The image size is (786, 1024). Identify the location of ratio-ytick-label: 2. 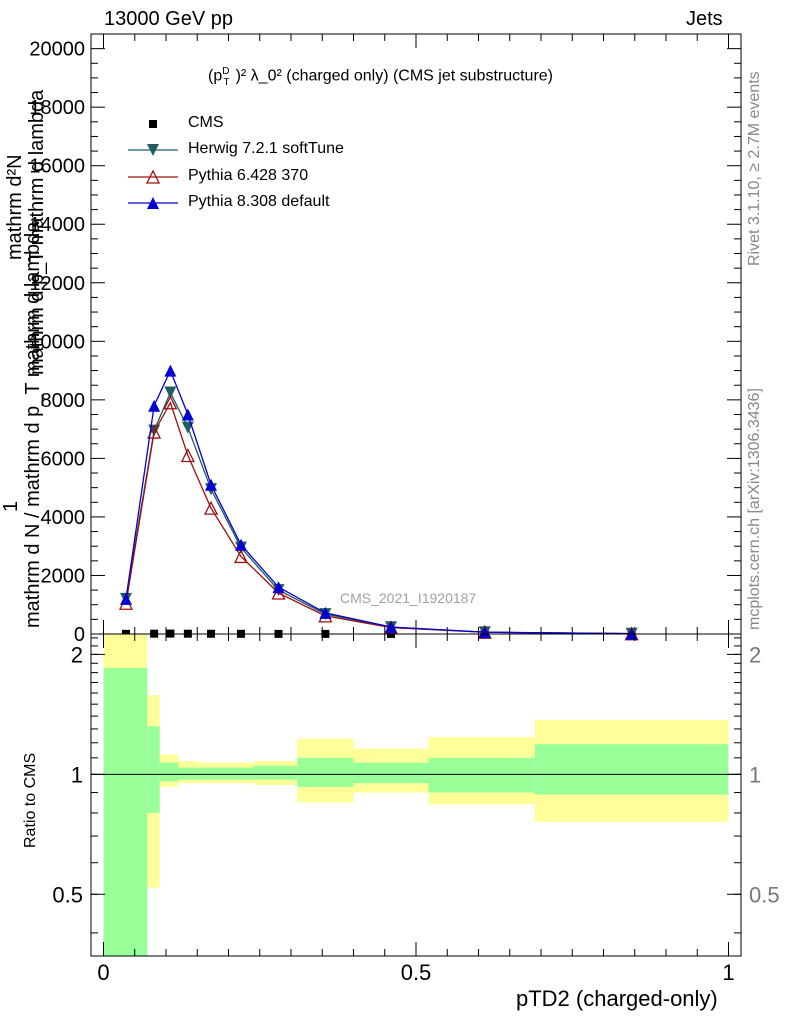
(77, 654).